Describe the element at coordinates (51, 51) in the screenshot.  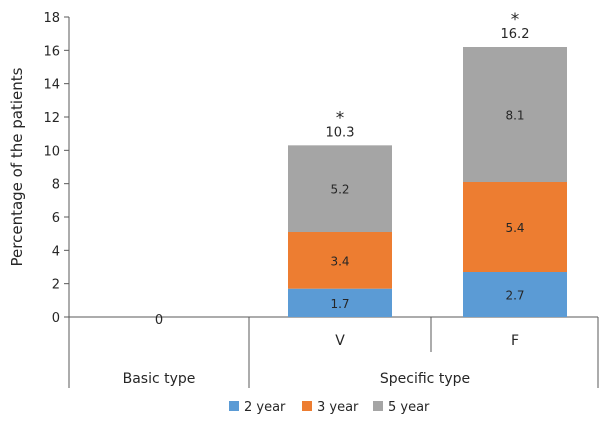
I see `y-tick-label: 16` at that location.